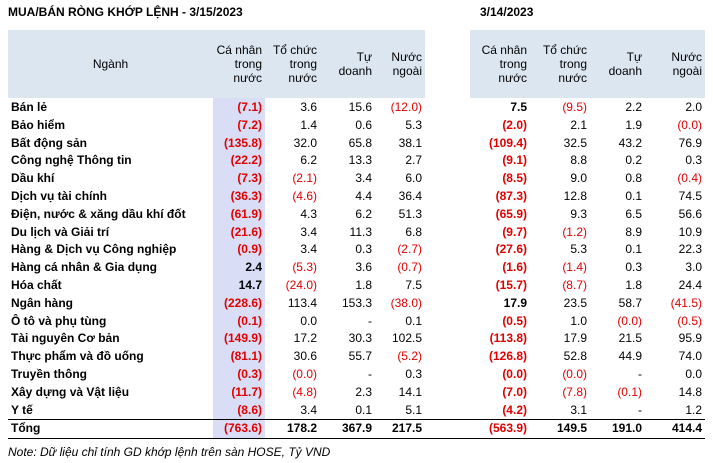 The width and height of the screenshot is (713, 463). Describe the element at coordinates (360, 107) in the screenshot. I see `value-cell: 15.6` at that location.